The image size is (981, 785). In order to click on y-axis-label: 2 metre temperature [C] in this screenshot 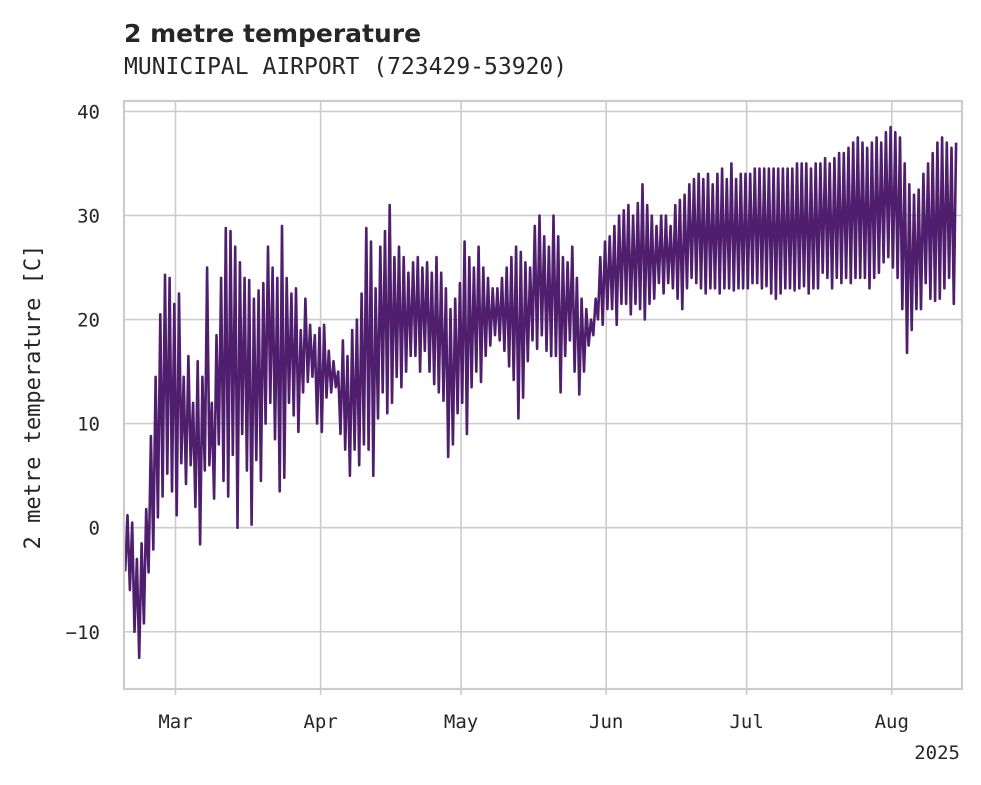, I will do `click(33, 397)`.